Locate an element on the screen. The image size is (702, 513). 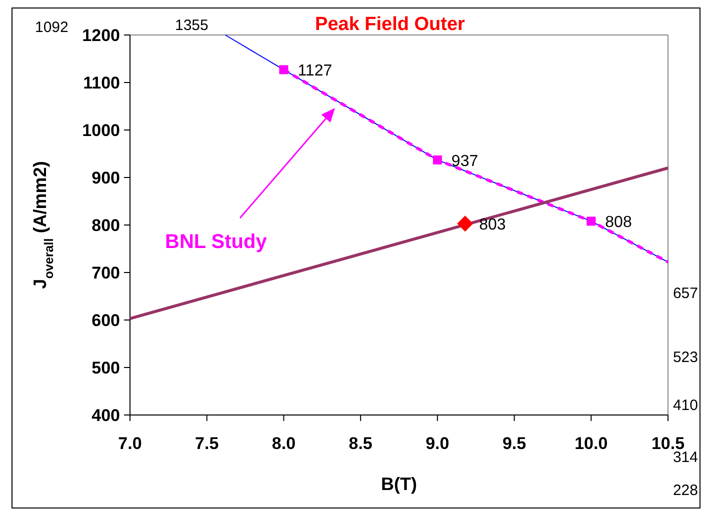
y-tick-label: 700 is located at coordinates (106, 273).